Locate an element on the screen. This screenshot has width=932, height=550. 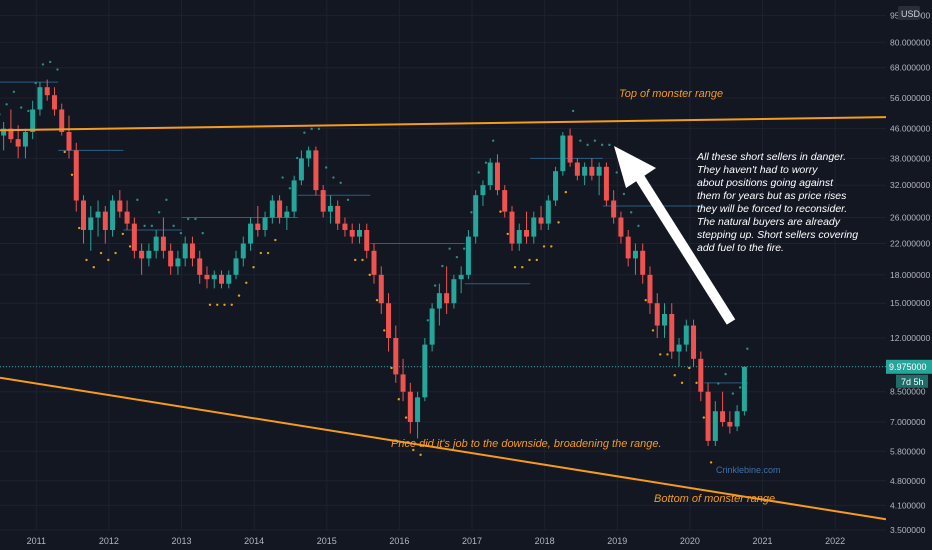
currency-label: USD is located at coordinates (911, 14).